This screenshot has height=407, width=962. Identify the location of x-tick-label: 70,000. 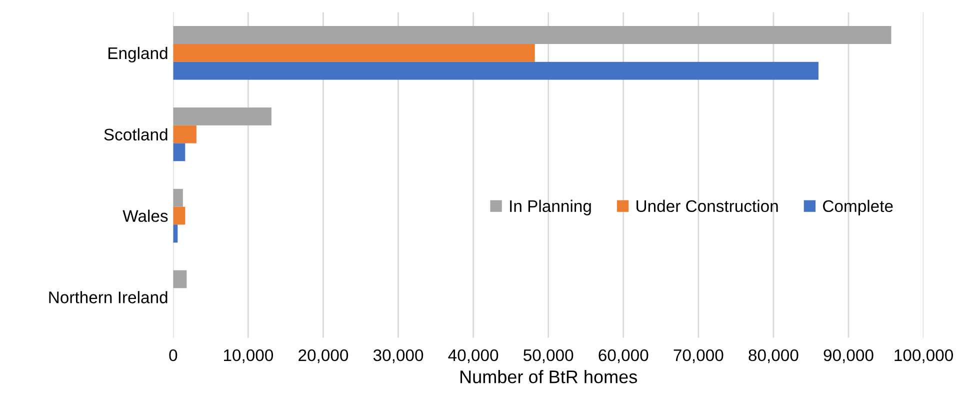
(699, 356).